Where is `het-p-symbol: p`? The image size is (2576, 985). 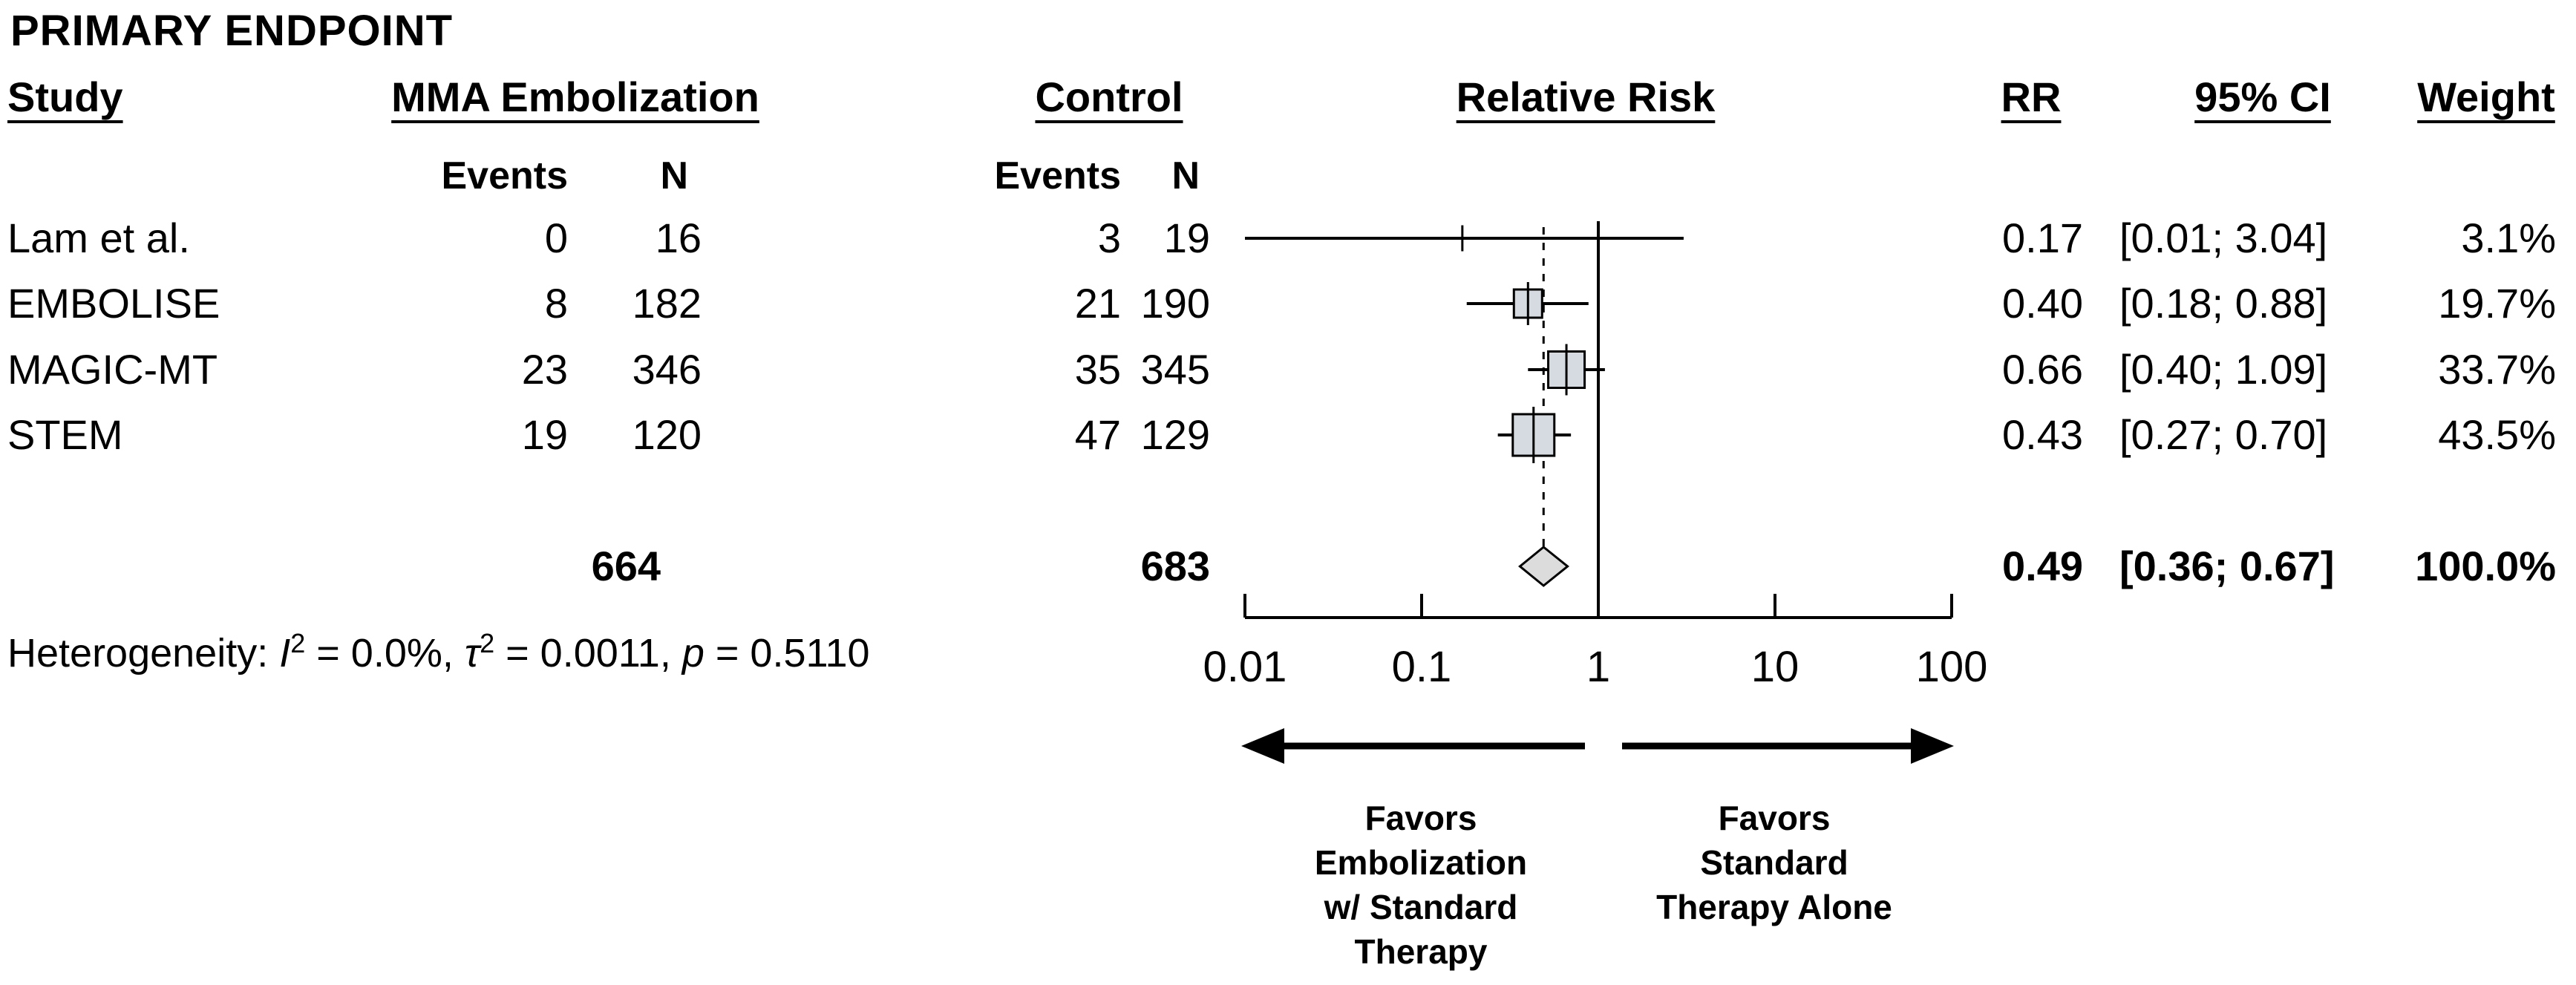
het-p-symbol: p is located at coordinates (693, 653).